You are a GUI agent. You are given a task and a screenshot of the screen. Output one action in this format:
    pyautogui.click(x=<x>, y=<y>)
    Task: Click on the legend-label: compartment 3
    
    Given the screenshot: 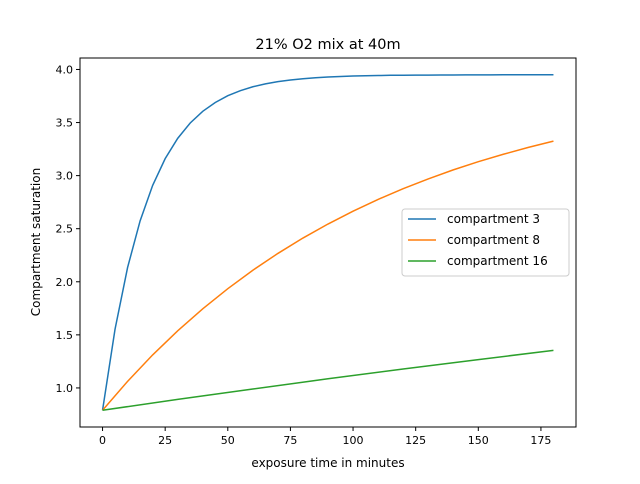 What is the action you would take?
    pyautogui.click(x=493, y=219)
    